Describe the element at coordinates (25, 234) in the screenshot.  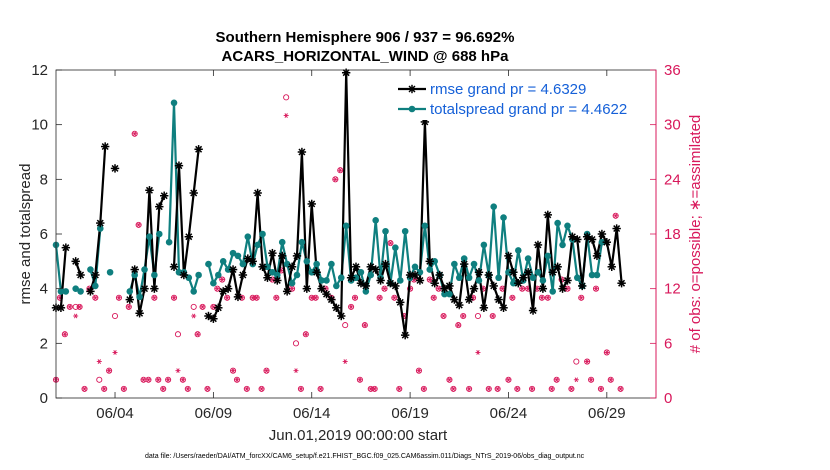
I see `y-axis-label-left: rmse and totalspread` at that location.